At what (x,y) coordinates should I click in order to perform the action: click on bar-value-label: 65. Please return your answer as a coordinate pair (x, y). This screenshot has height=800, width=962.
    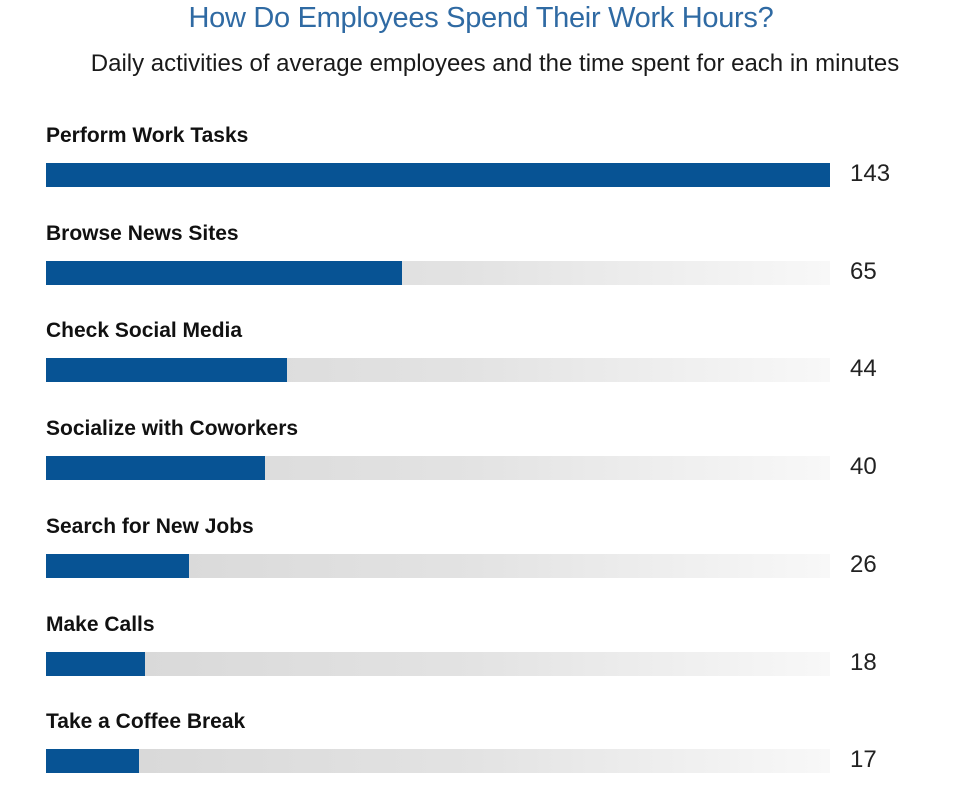
    Looking at the image, I should click on (863, 271).